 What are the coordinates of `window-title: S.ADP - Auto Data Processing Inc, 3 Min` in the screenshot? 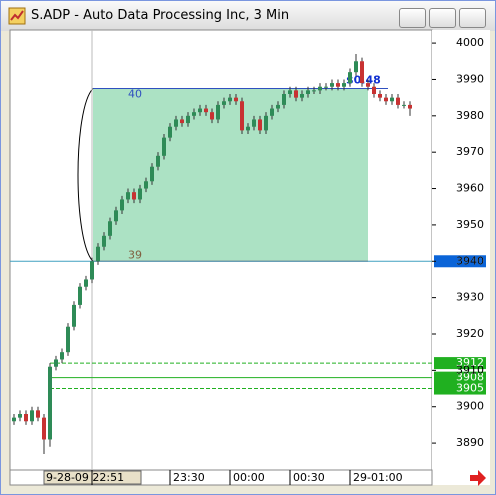 It's located at (160, 15).